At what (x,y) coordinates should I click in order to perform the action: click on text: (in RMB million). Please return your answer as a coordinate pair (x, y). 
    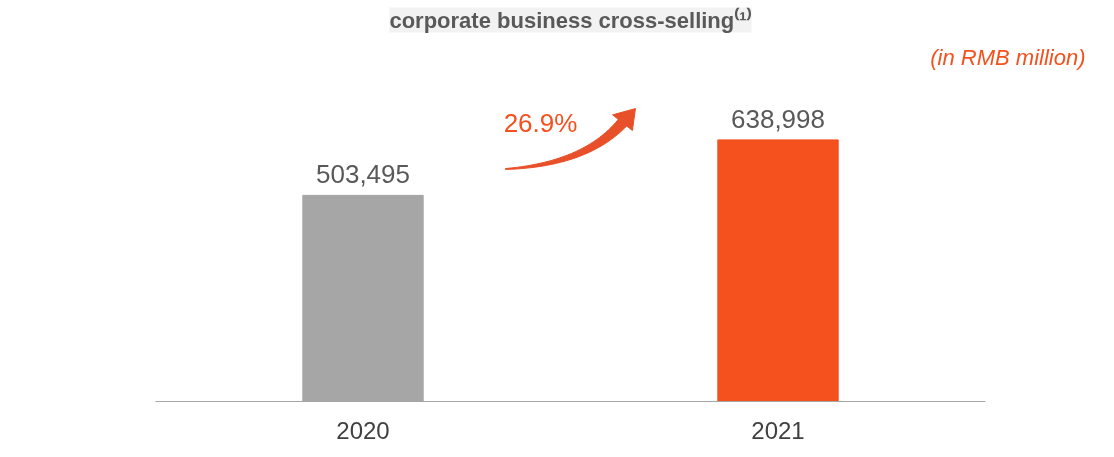
    Looking at the image, I should click on (1008, 57).